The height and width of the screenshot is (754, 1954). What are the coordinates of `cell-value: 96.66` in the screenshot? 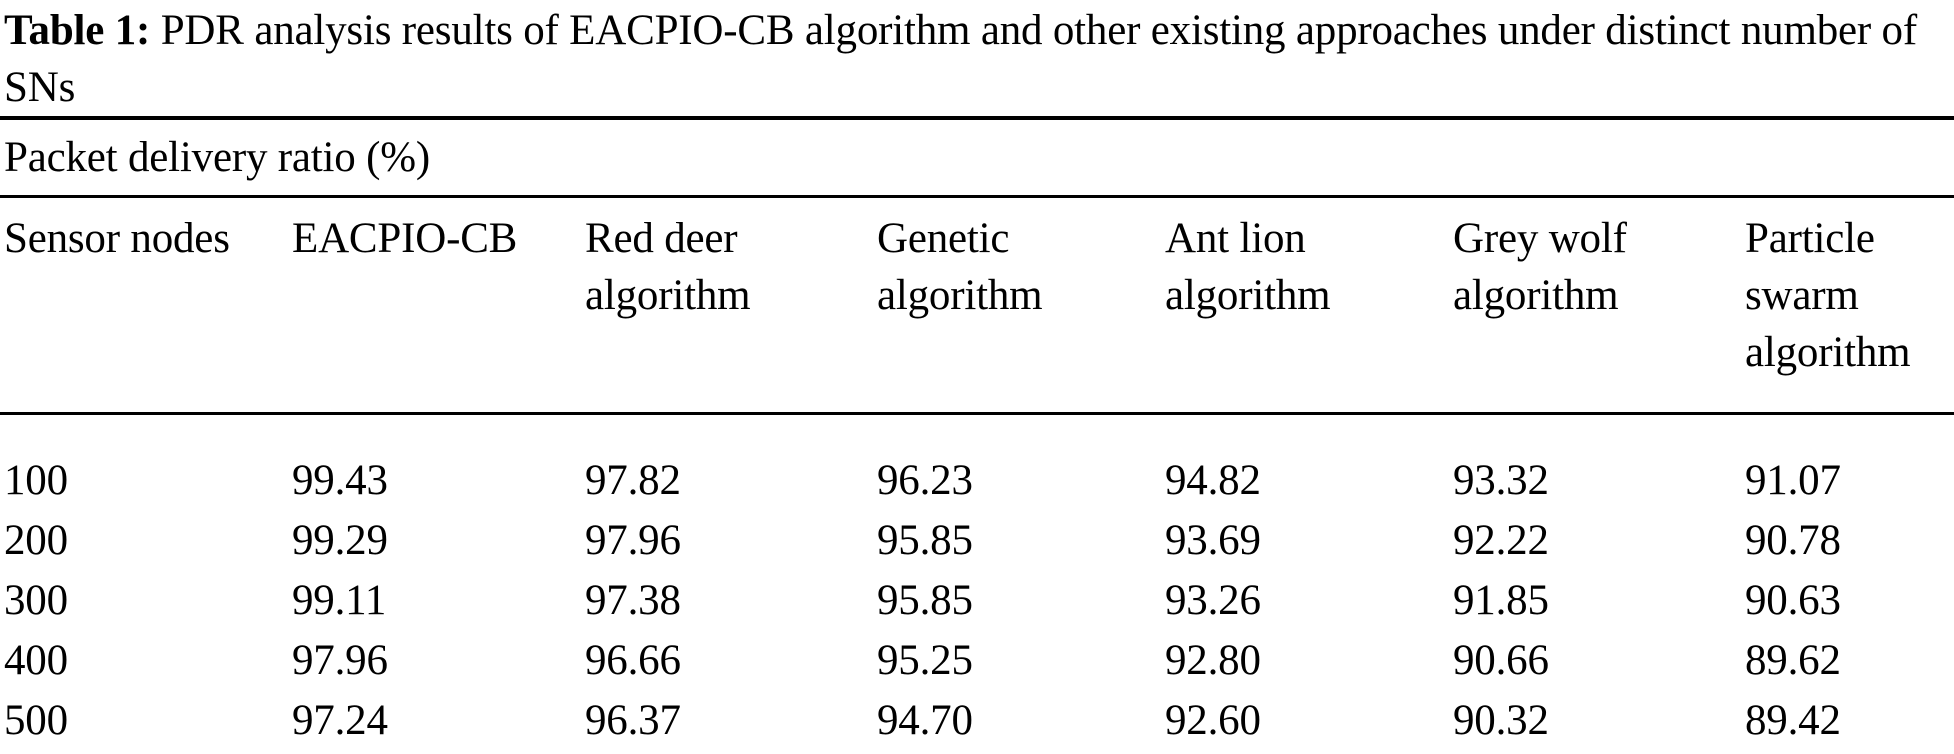 It's located at (633, 660).